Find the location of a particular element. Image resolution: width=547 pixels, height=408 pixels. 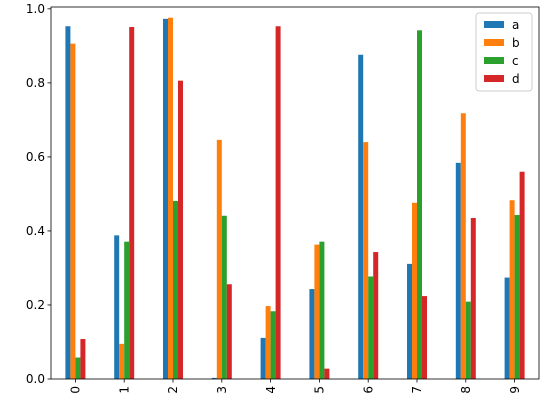

x-tick-label: 1 is located at coordinates (124, 390).